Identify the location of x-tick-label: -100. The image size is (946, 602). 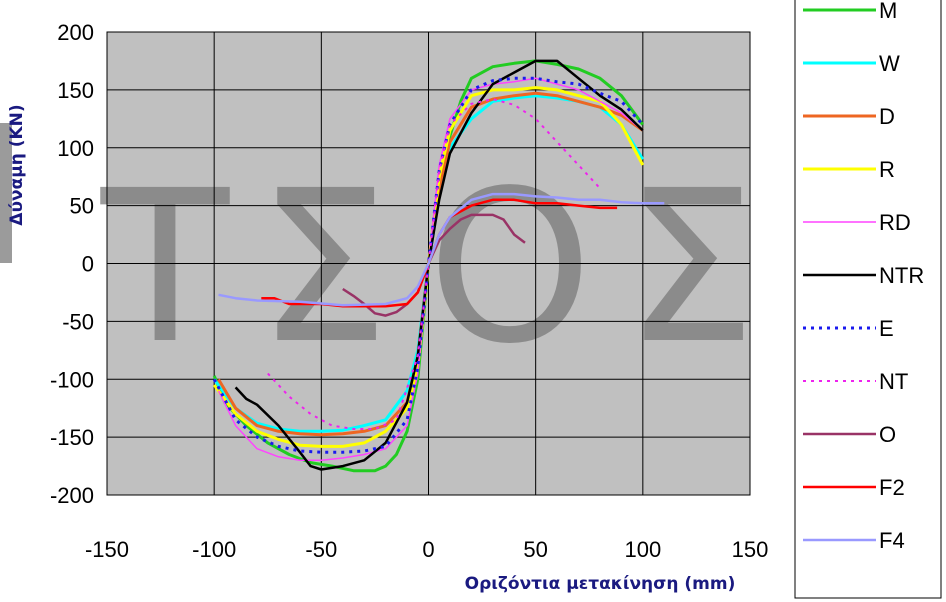
(214, 549).